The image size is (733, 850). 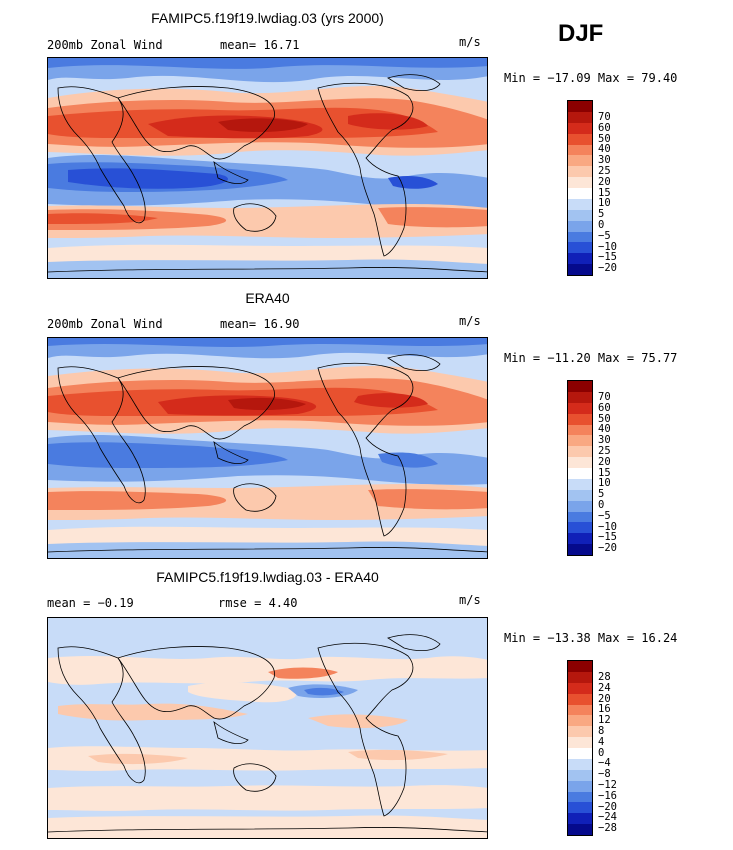 What do you see at coordinates (258, 603) in the screenshot?
I see `panel-3-rmse: rmse = 4.40` at bounding box center [258, 603].